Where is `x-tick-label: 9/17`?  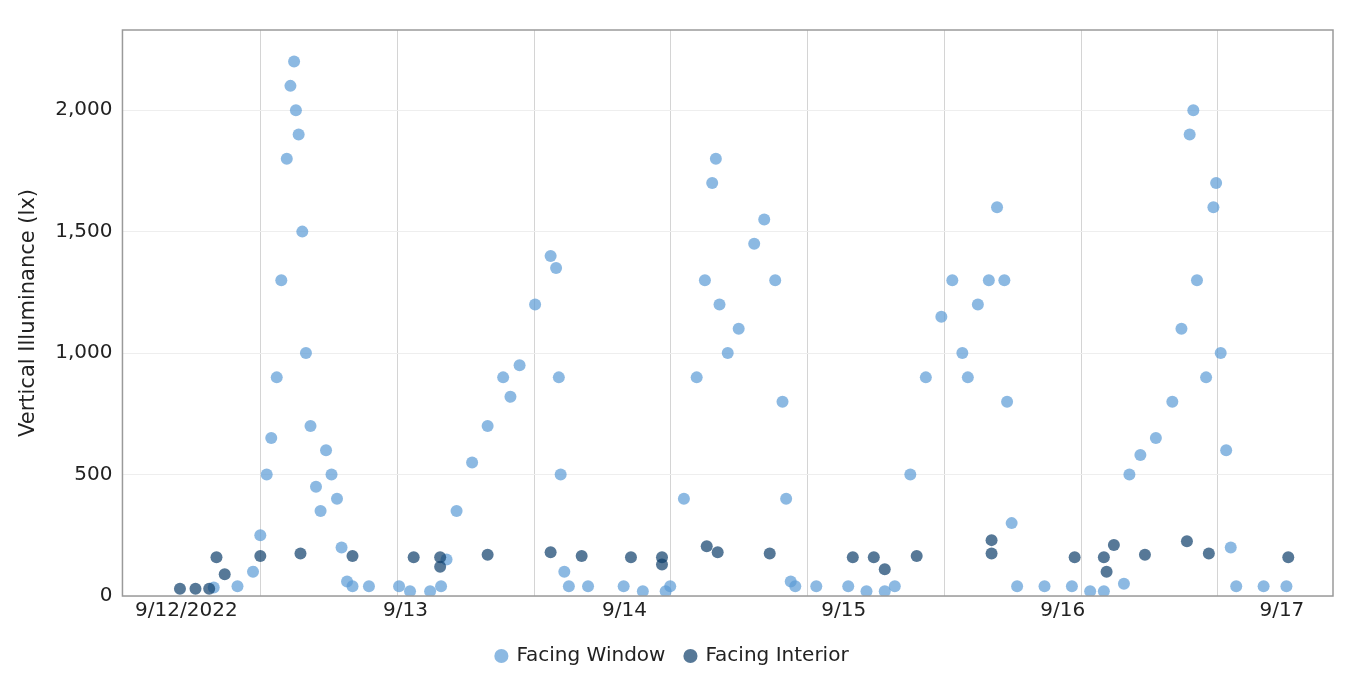
x-tick-label: 9/17 is located at coordinates (1282, 609).